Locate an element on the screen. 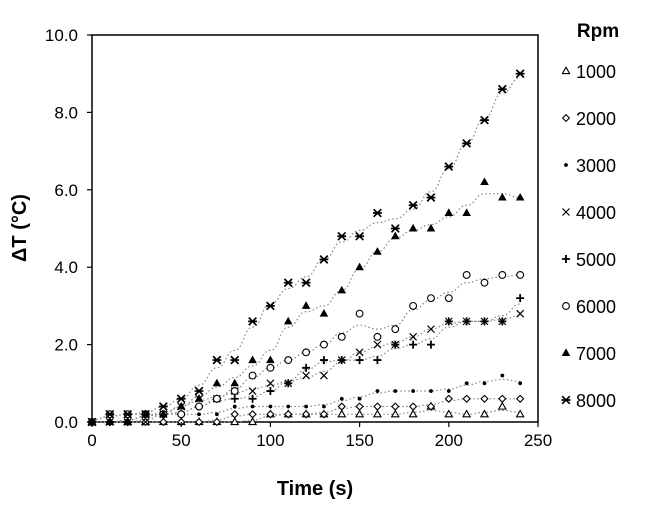  legend: Rpm 1000 2000 3000 4000 5000 6000 7000 8000 is located at coordinates (590, 216).